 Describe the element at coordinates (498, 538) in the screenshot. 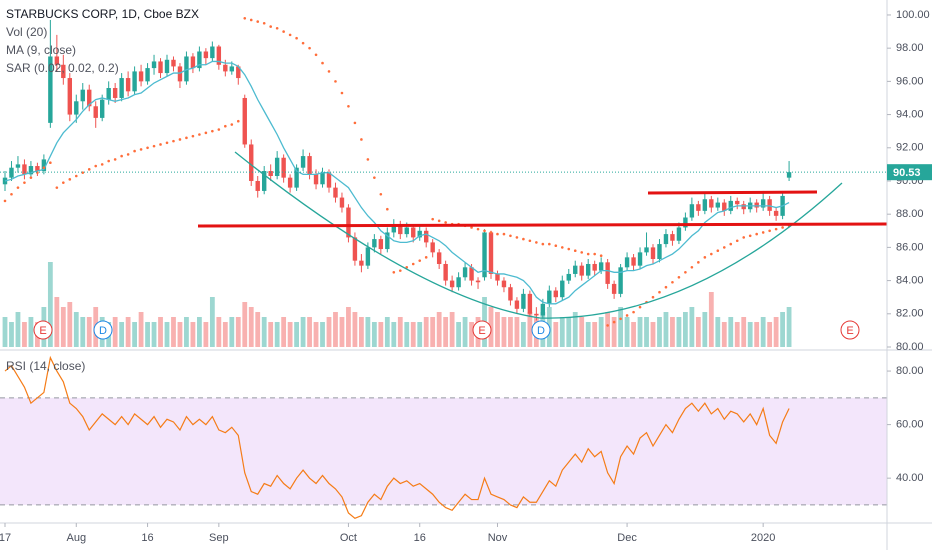

I see `x-tick-label: Nov` at that location.